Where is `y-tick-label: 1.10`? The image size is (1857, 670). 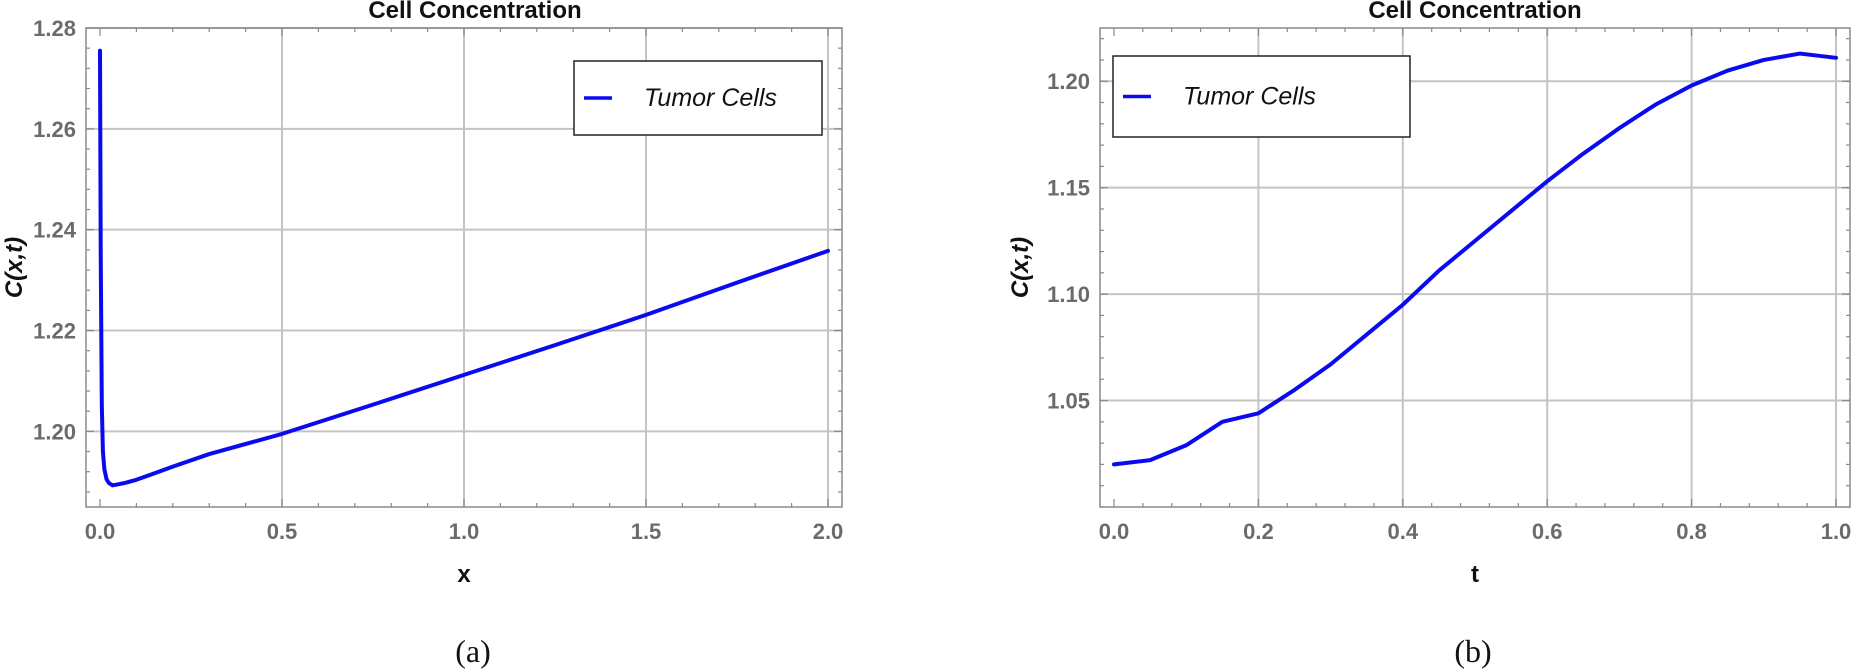
y-tick-label: 1.10 is located at coordinates (1068, 294).